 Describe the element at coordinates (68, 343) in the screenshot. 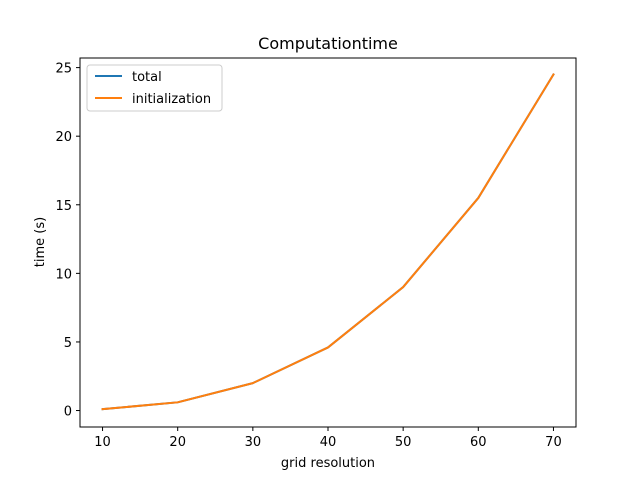

I see `y-tick-label: 5` at that location.